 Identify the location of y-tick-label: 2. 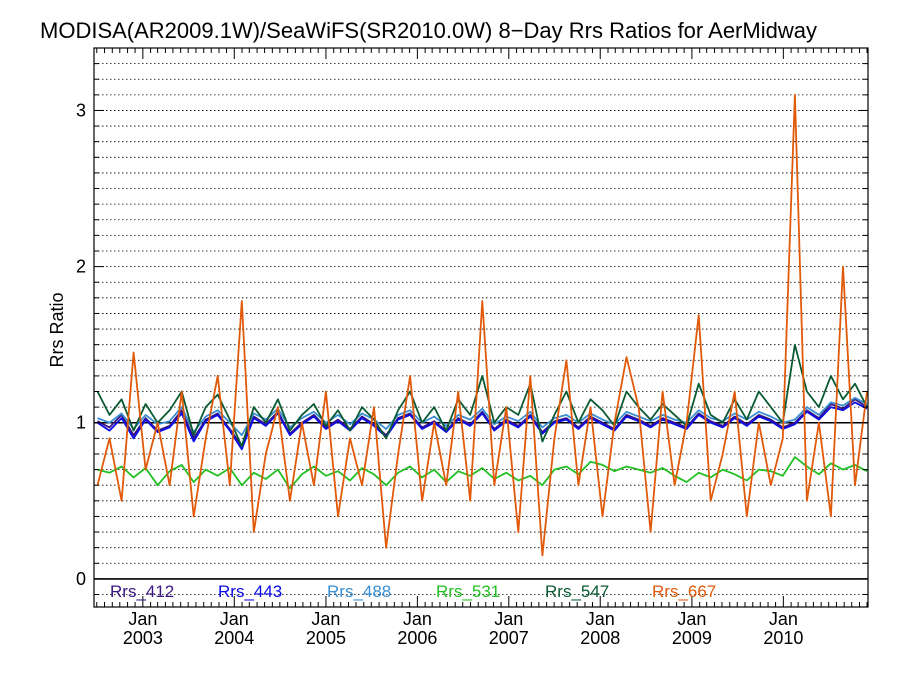
(81, 267).